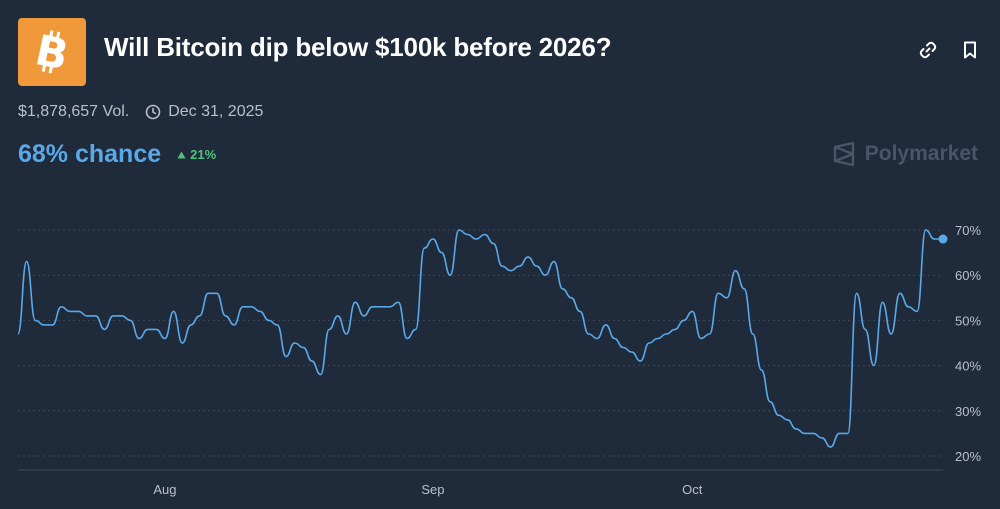  I want to click on market-logo: B, so click(52, 52).